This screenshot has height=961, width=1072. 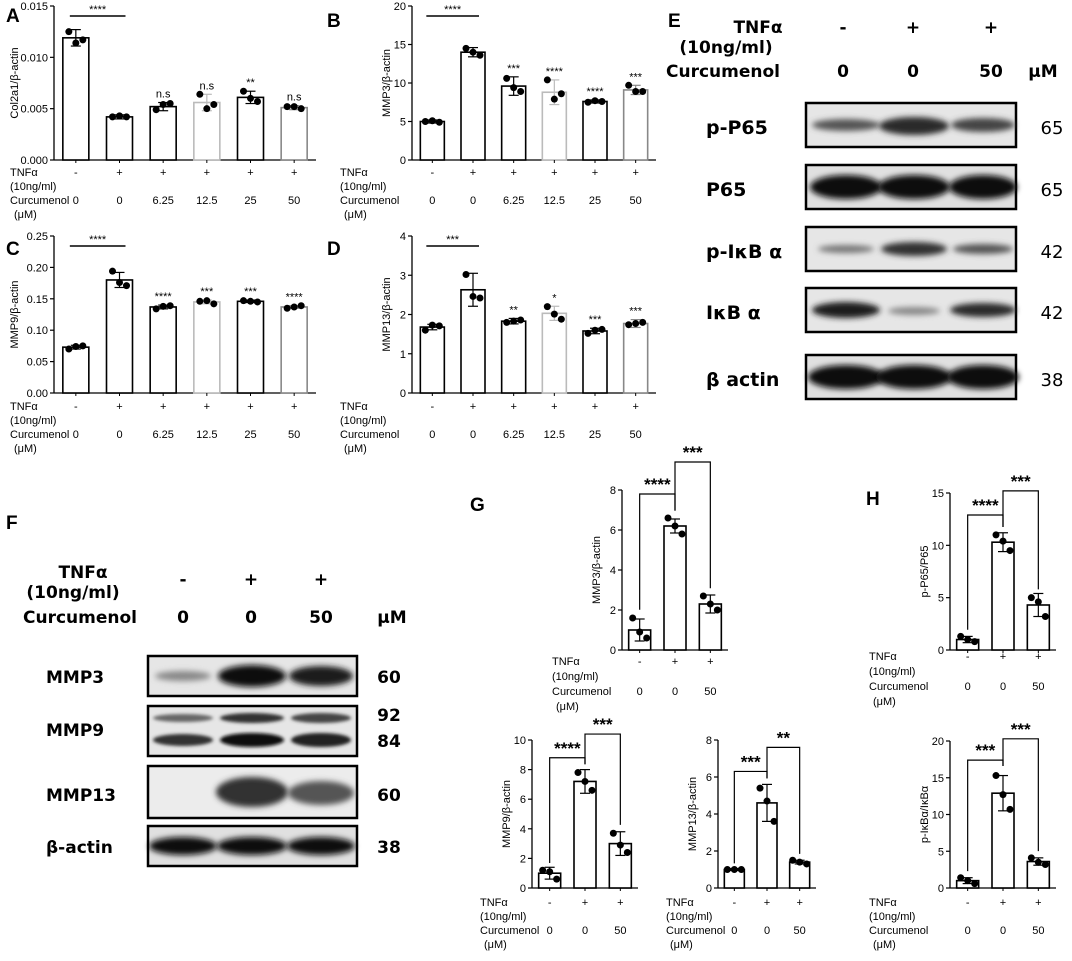 What do you see at coordinates (13, 16) in the screenshot?
I see `panel-label-a: A` at bounding box center [13, 16].